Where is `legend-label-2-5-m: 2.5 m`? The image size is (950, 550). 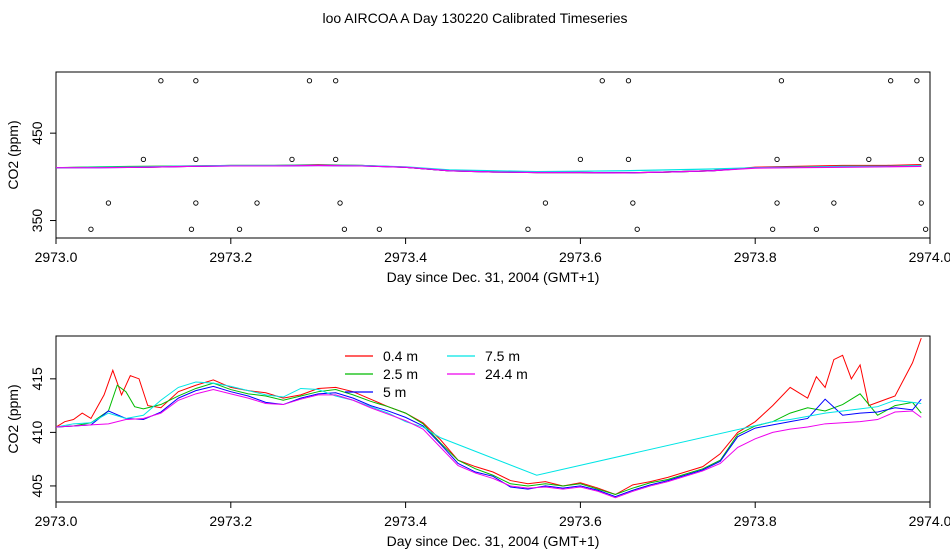 legend-label-2-5-m: 2.5 m is located at coordinates (400, 374).